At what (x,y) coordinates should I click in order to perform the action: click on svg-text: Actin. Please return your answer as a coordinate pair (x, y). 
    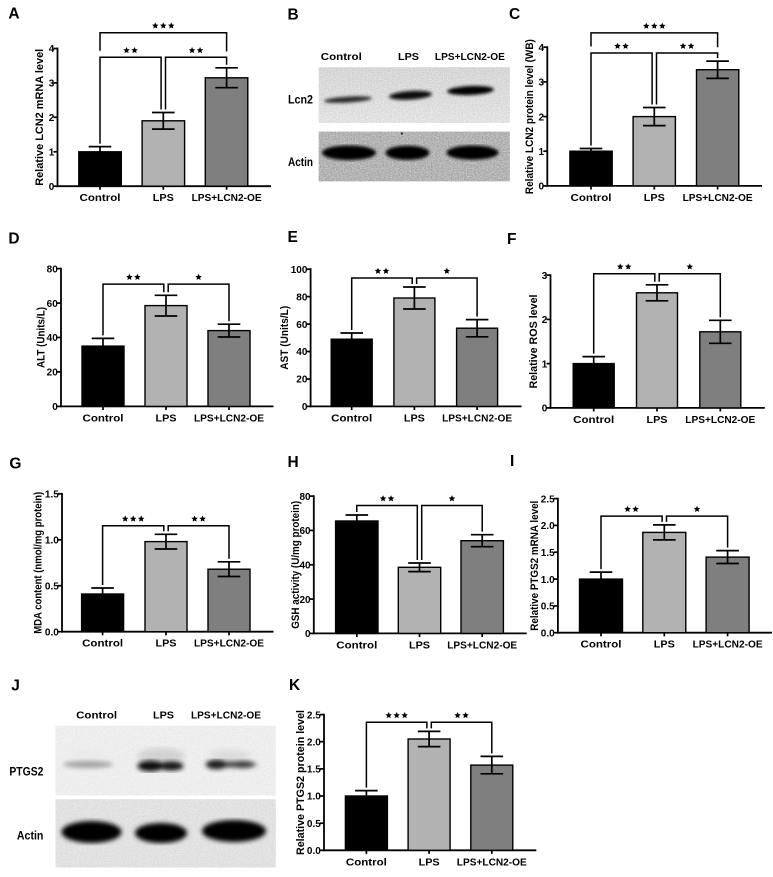
    Looking at the image, I should click on (300, 162).